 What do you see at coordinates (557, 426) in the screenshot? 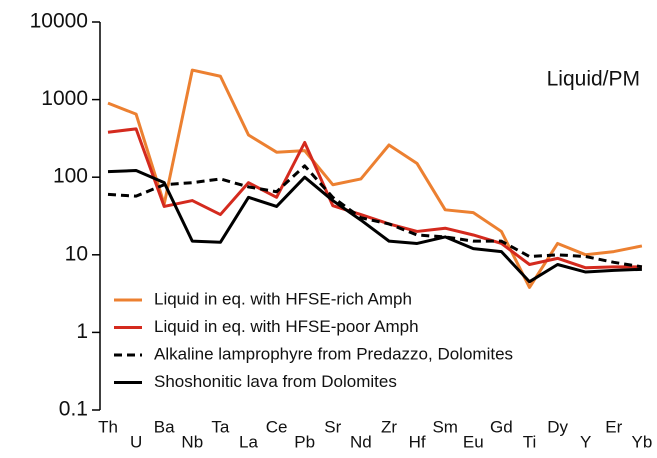
I see `x-tick-label: Dy` at bounding box center [557, 426].